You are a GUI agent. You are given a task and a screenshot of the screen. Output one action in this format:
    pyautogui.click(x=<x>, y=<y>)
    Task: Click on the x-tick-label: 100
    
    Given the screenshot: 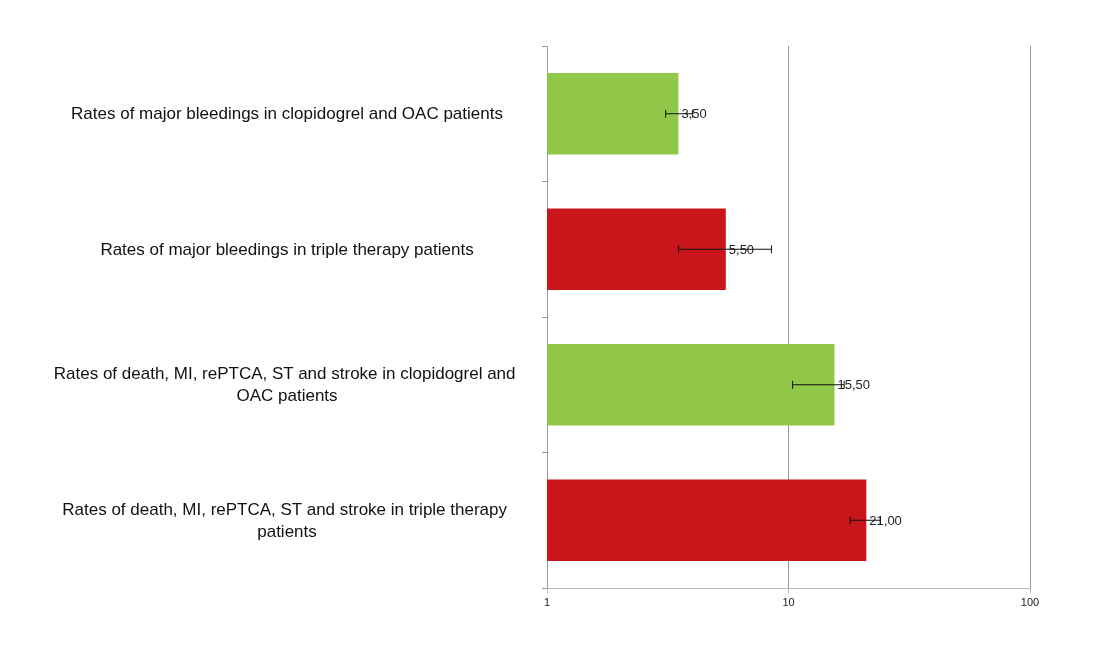 What is the action you would take?
    pyautogui.click(x=1030, y=601)
    